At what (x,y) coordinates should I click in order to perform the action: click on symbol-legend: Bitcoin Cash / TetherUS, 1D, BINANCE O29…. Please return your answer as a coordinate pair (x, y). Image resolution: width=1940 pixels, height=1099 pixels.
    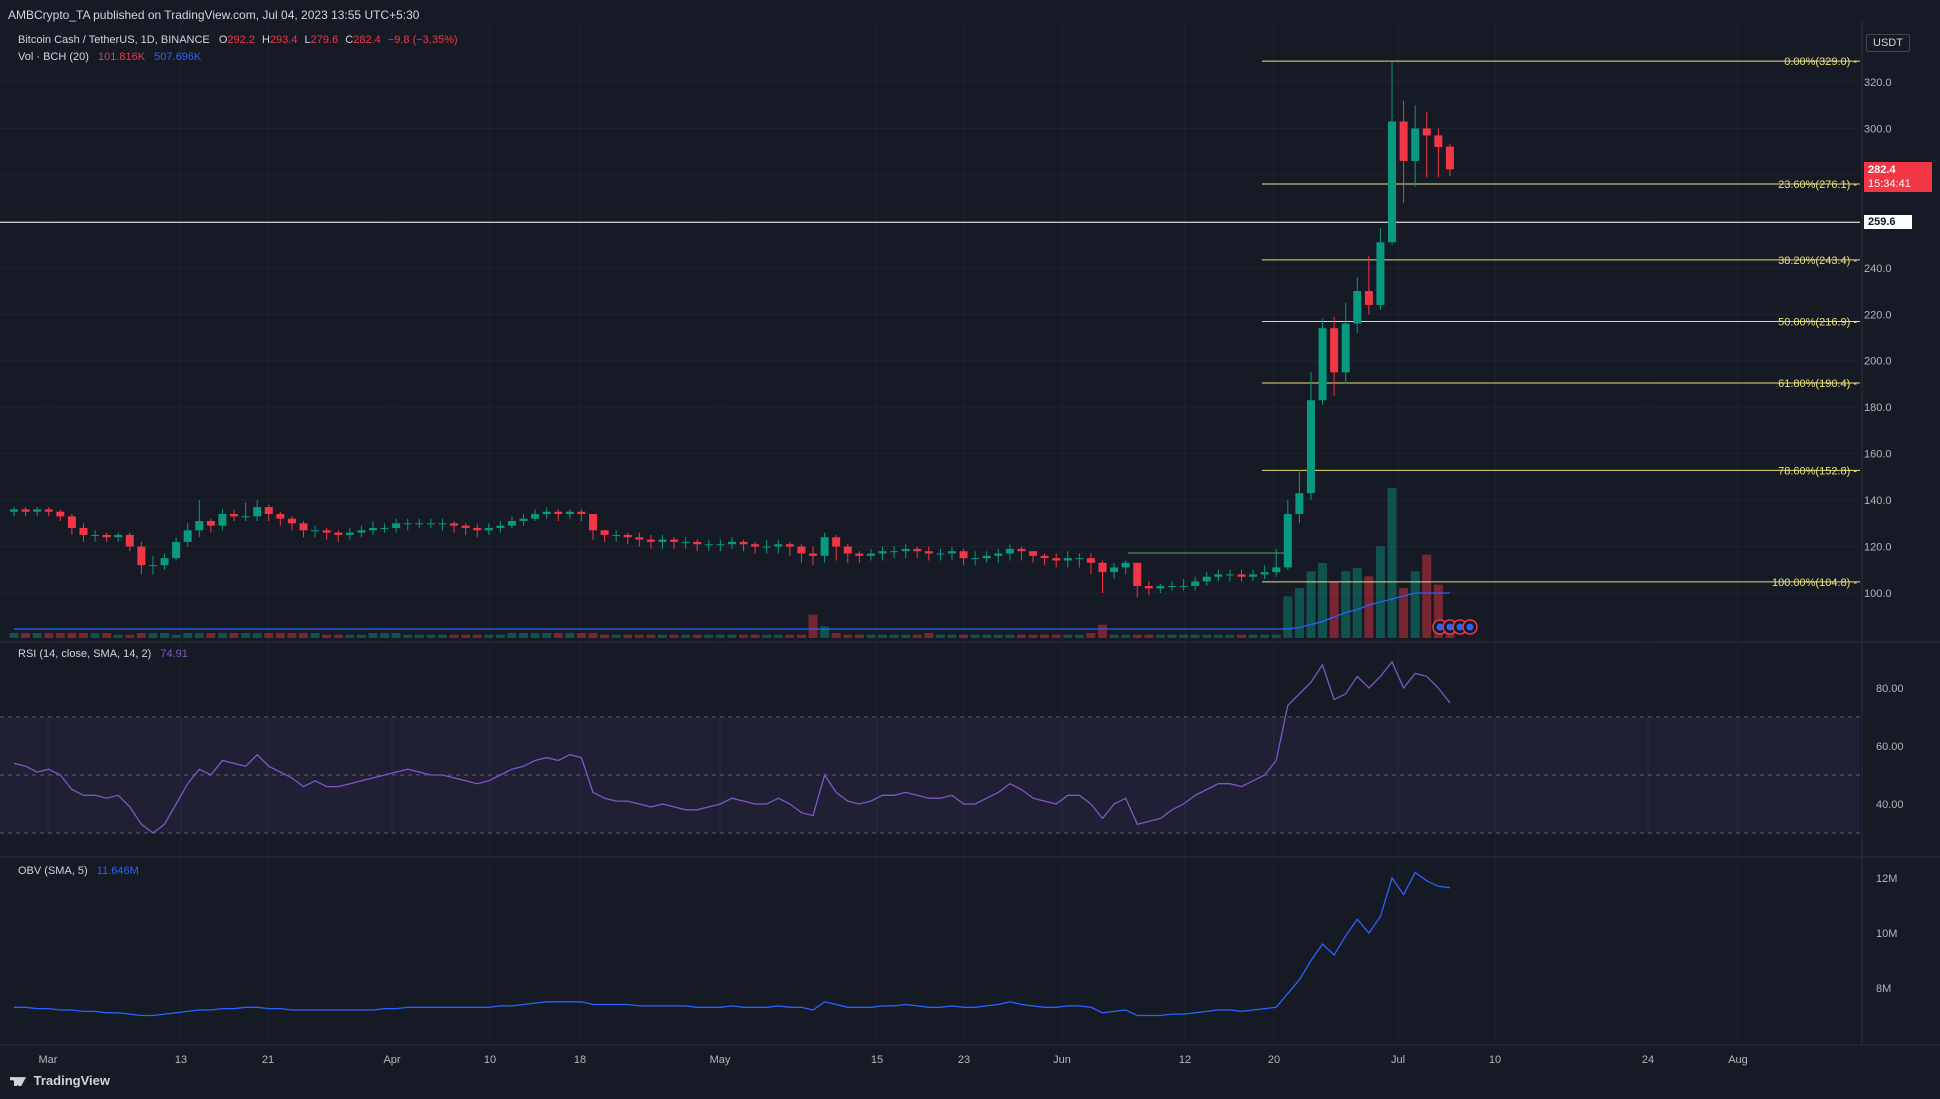
    Looking at the image, I should click on (238, 40).